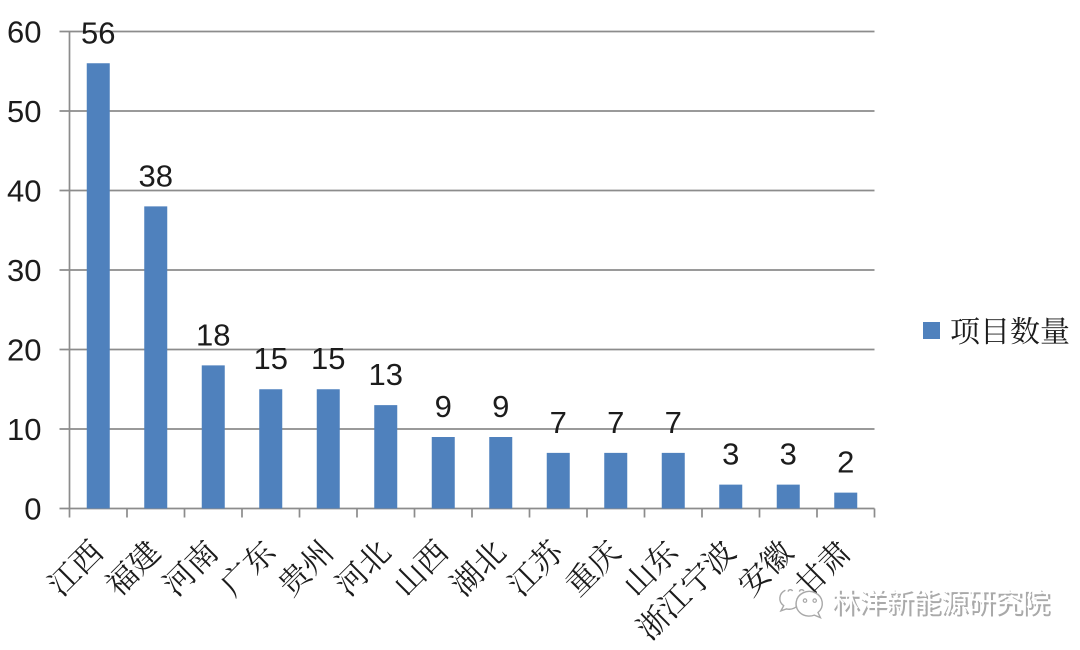 The width and height of the screenshot is (1080, 650). What do you see at coordinates (24, 111) in the screenshot?
I see `svg-text: 50` at bounding box center [24, 111].